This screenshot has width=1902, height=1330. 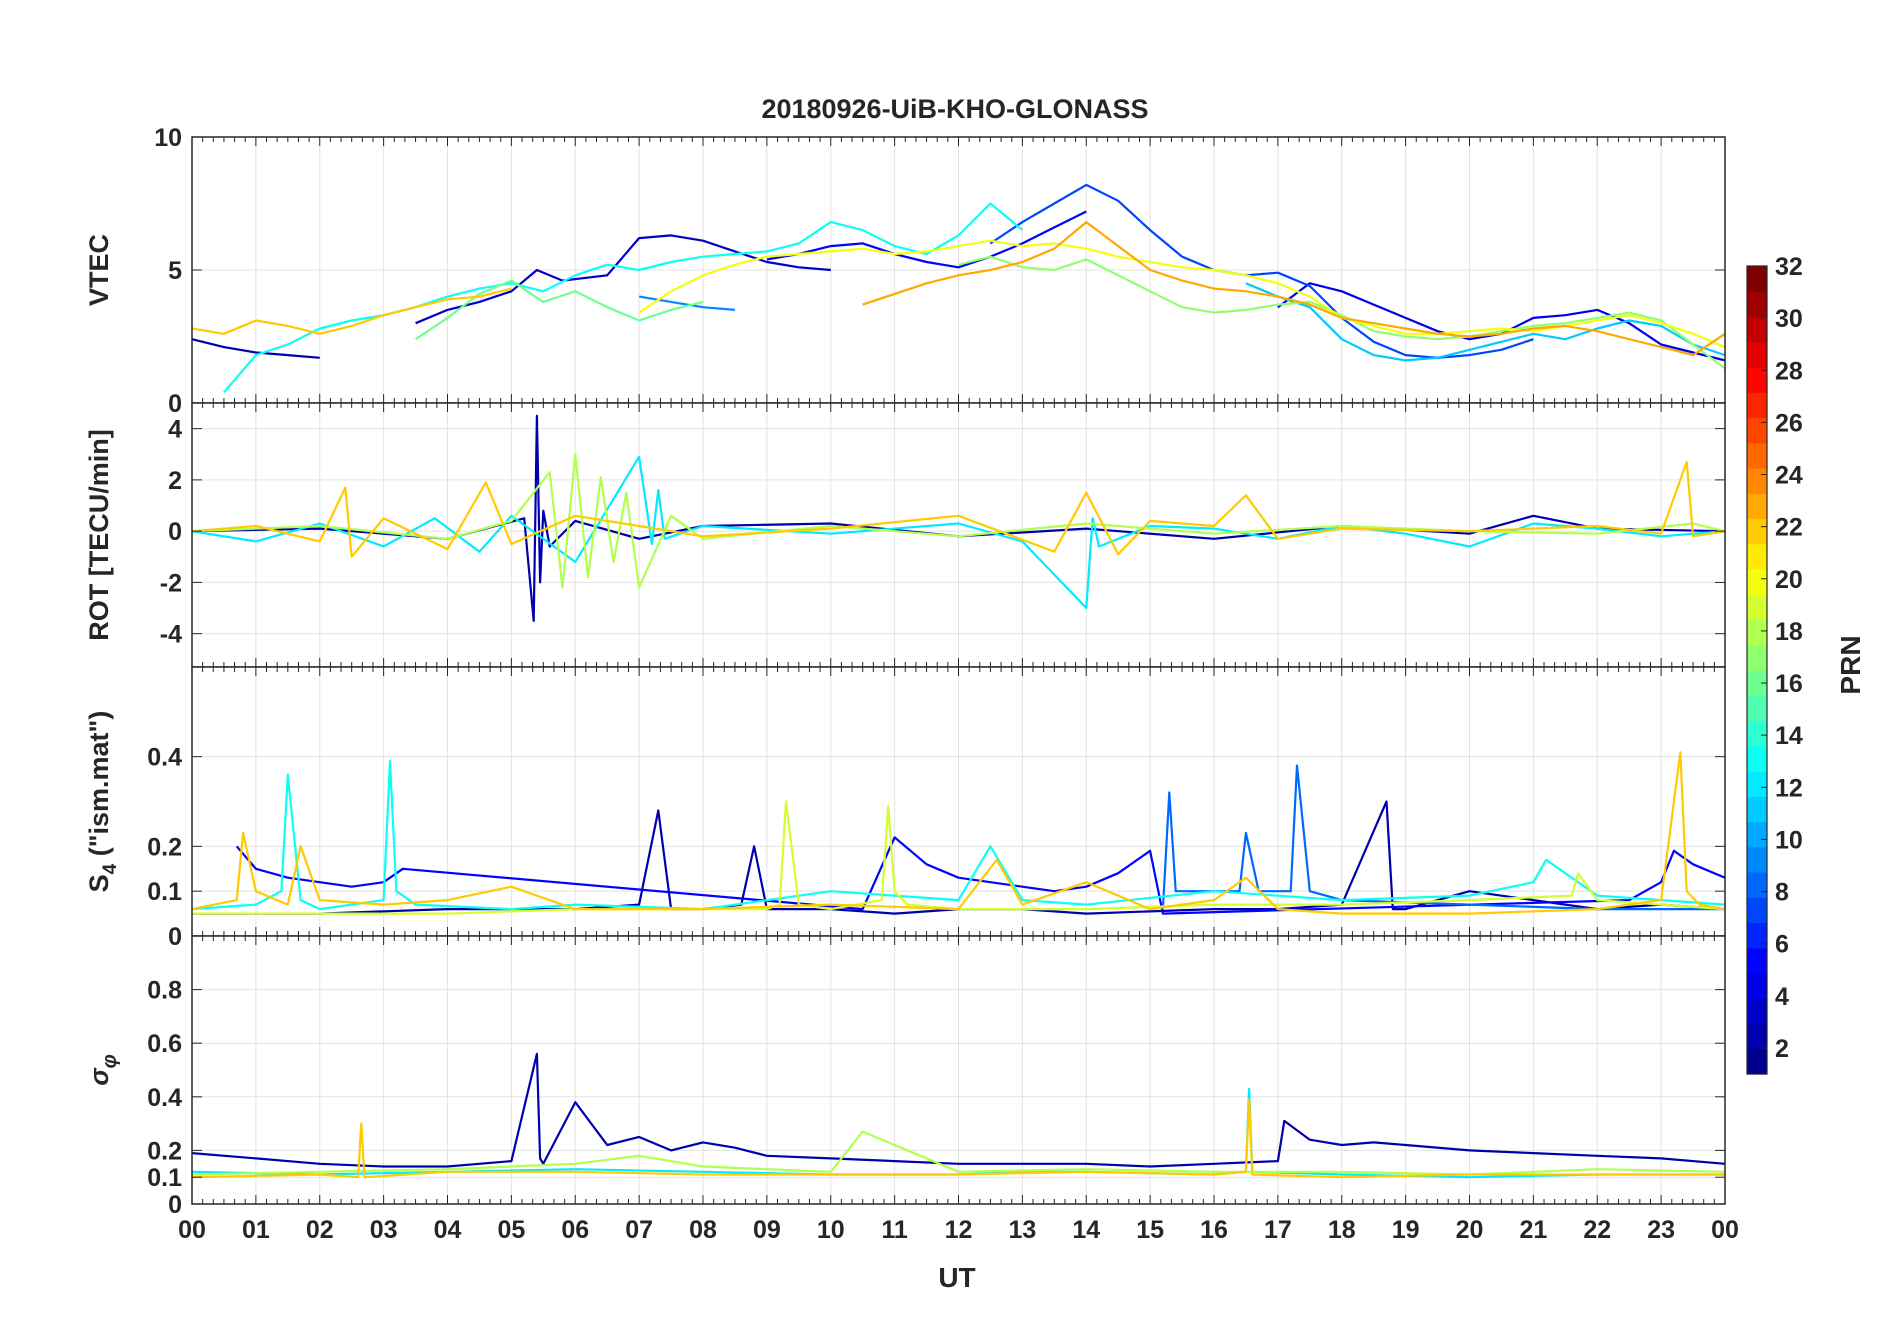 What do you see at coordinates (1789, 580) in the screenshot?
I see `colorbar-tick-label: 20` at bounding box center [1789, 580].